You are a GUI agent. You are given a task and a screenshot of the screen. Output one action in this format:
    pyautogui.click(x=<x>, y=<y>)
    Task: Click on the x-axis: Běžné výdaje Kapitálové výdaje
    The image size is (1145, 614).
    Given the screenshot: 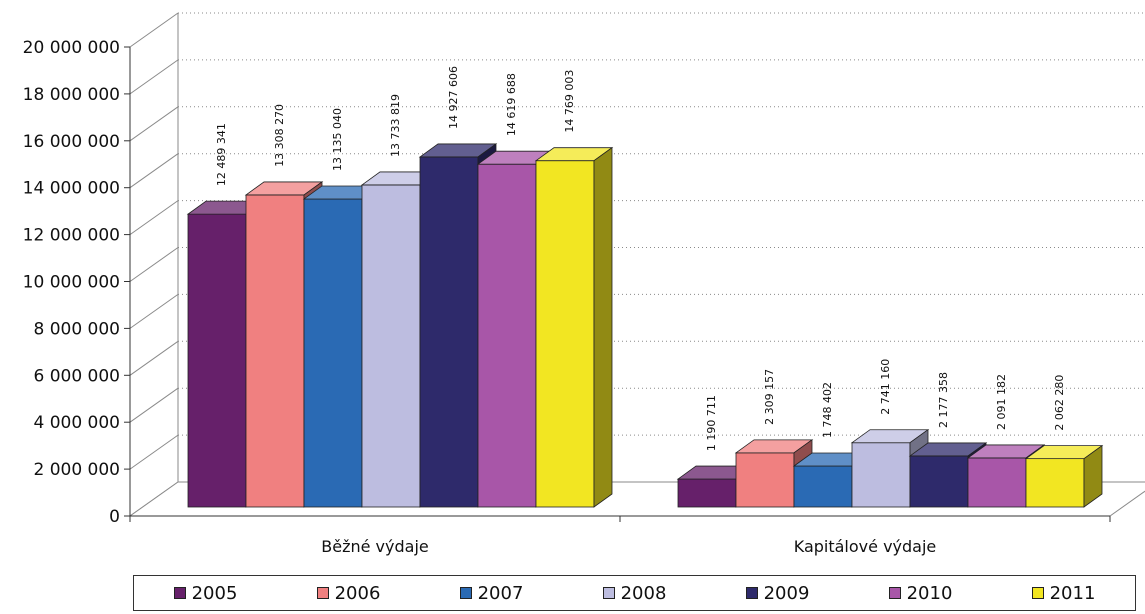 What is the action you would take?
    pyautogui.click(x=620, y=535)
    